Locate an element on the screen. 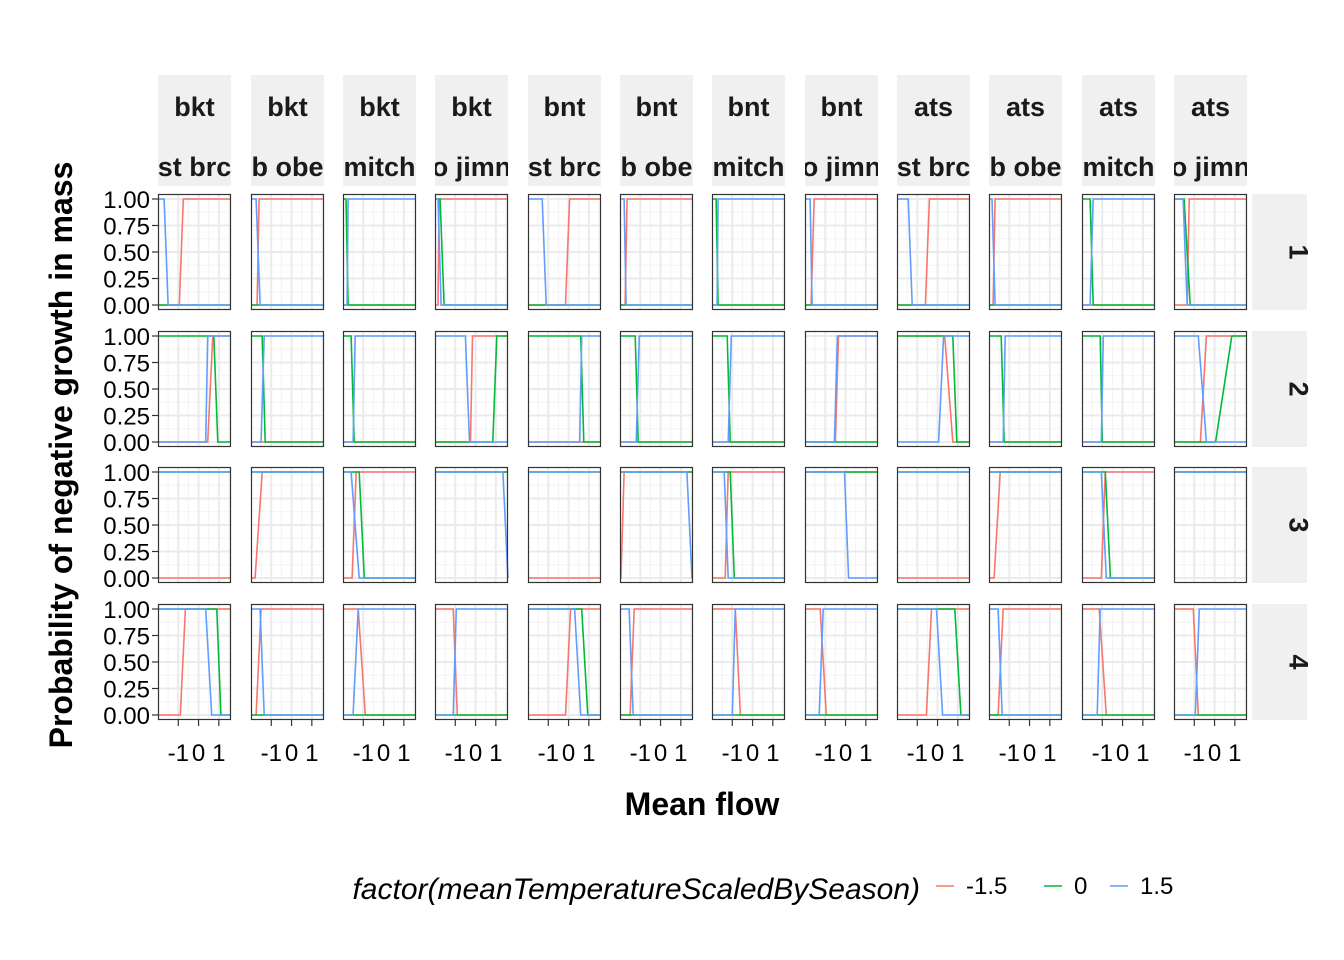 The height and width of the screenshot is (960, 1344). legend-label: 0 is located at coordinates (1080, 886).